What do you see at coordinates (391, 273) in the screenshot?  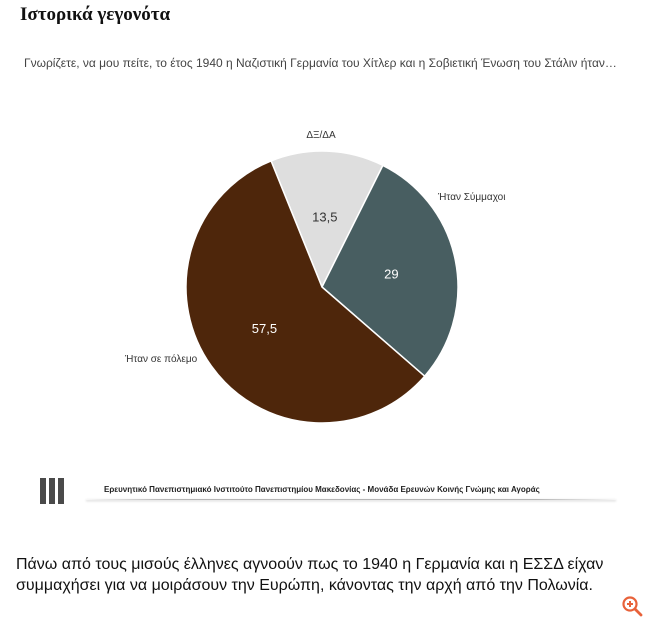 I see `slice-value-label: 29` at bounding box center [391, 273].